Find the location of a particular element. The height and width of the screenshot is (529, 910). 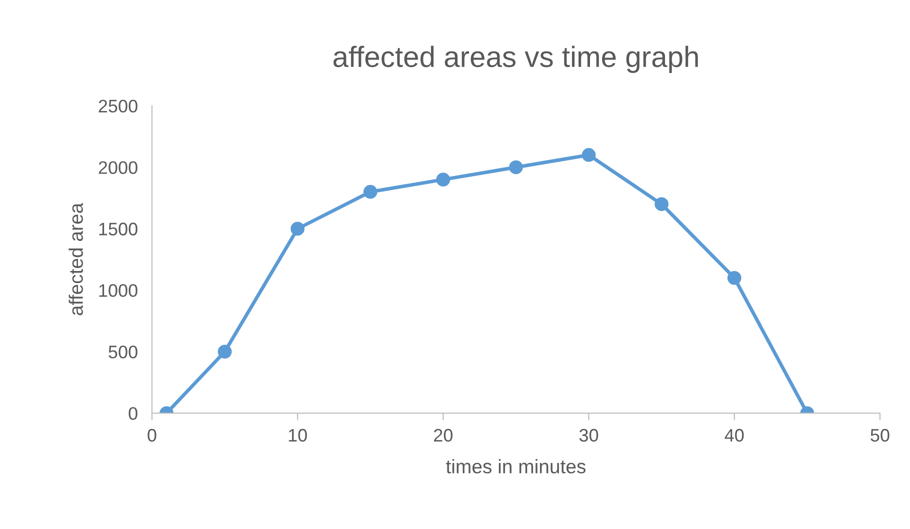

x-tick-label: 30 is located at coordinates (588, 435).